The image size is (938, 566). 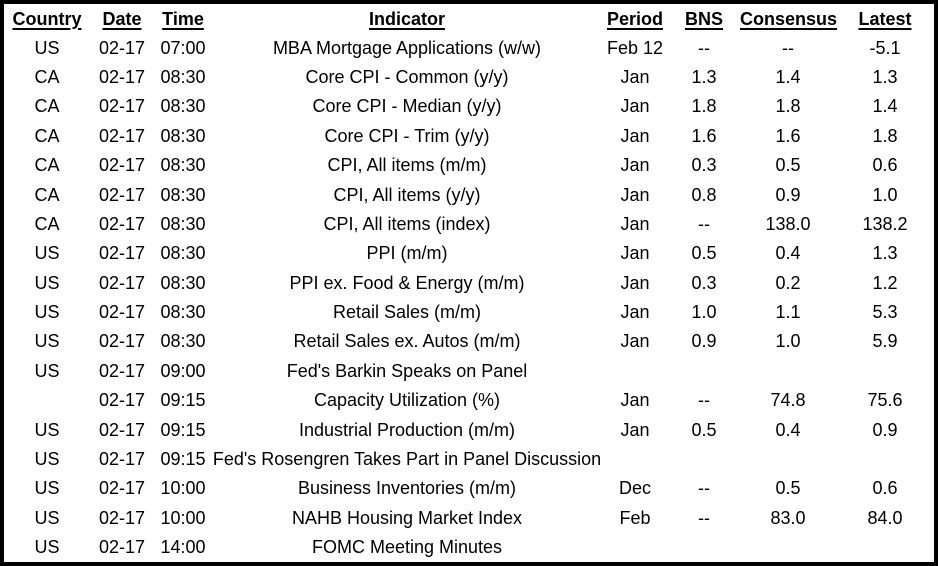 What do you see at coordinates (407, 135) in the screenshot?
I see `cell-indicator: Core CPI - Trim (y/y)` at bounding box center [407, 135].